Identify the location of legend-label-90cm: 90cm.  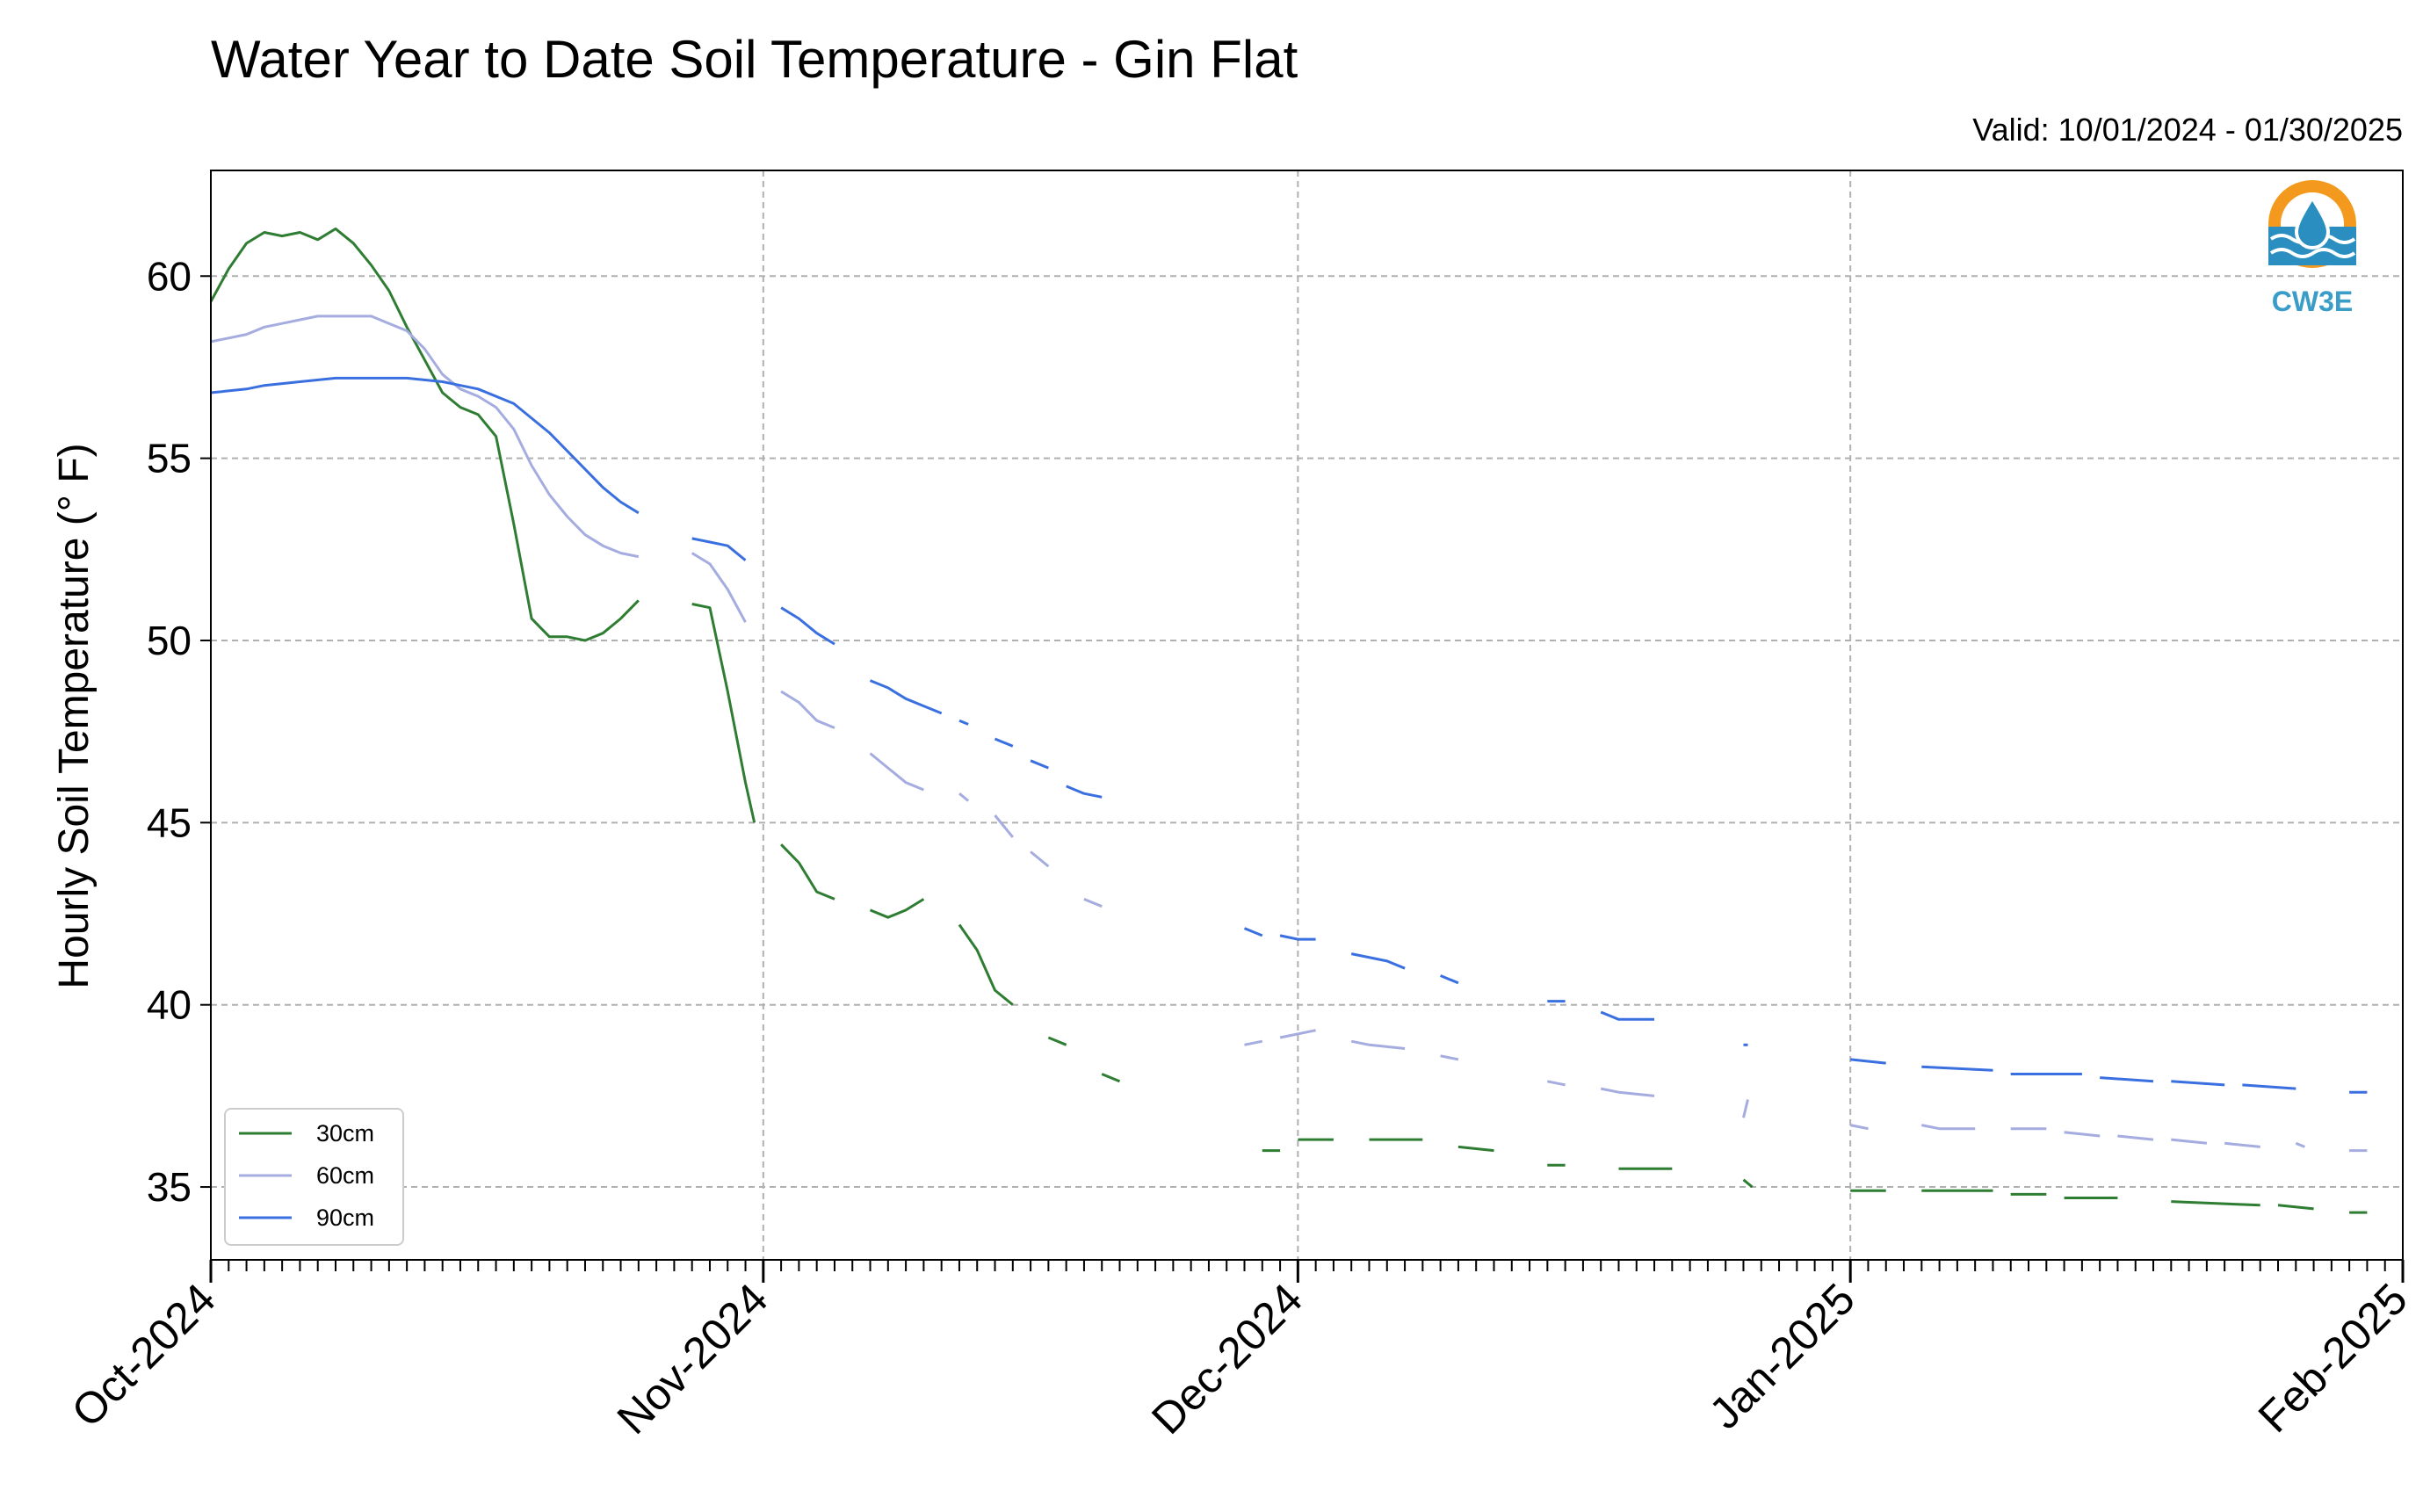
(345, 1218).